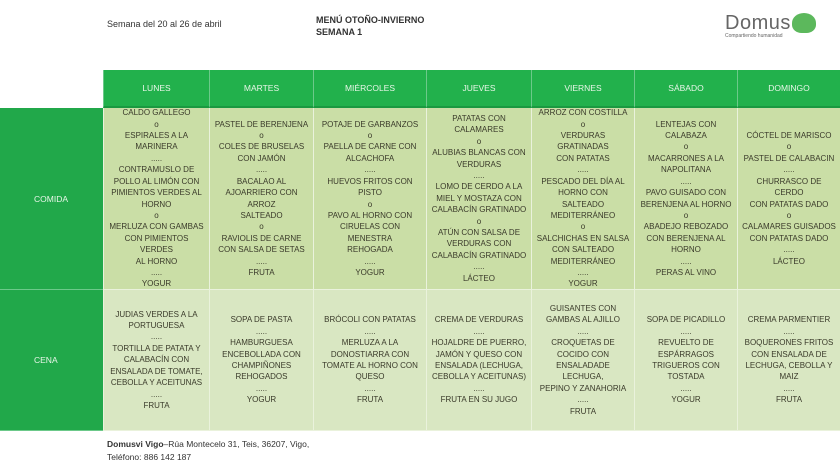  What do you see at coordinates (51, 360) in the screenshot?
I see `meal-label: CENA` at bounding box center [51, 360].